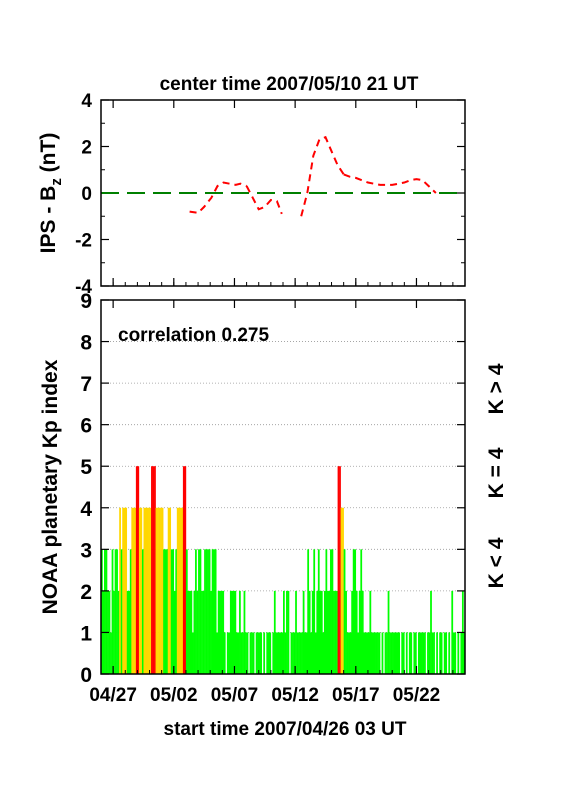 The height and width of the screenshot is (793, 566). What do you see at coordinates (285, 729) in the screenshot?
I see `kp-x-axis-label: start time 2007/04/26 03 UT` at bounding box center [285, 729].